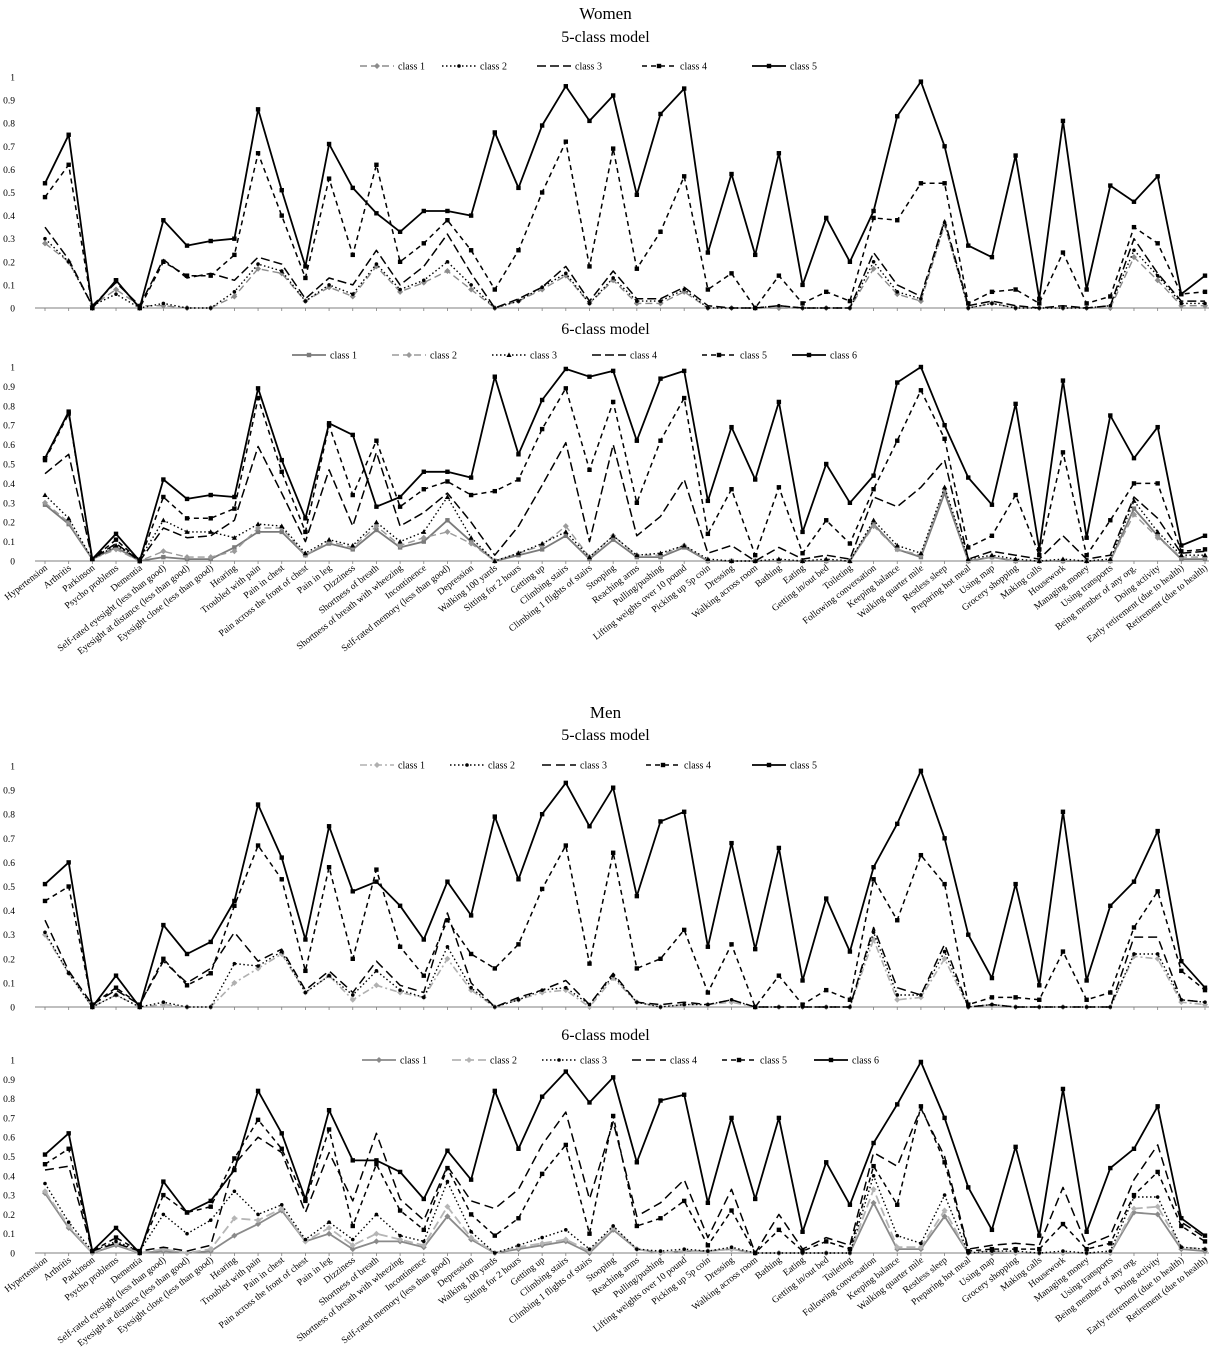  What do you see at coordinates (12, 310) in the screenshot?
I see `y-tick-label: 0` at bounding box center [12, 310].